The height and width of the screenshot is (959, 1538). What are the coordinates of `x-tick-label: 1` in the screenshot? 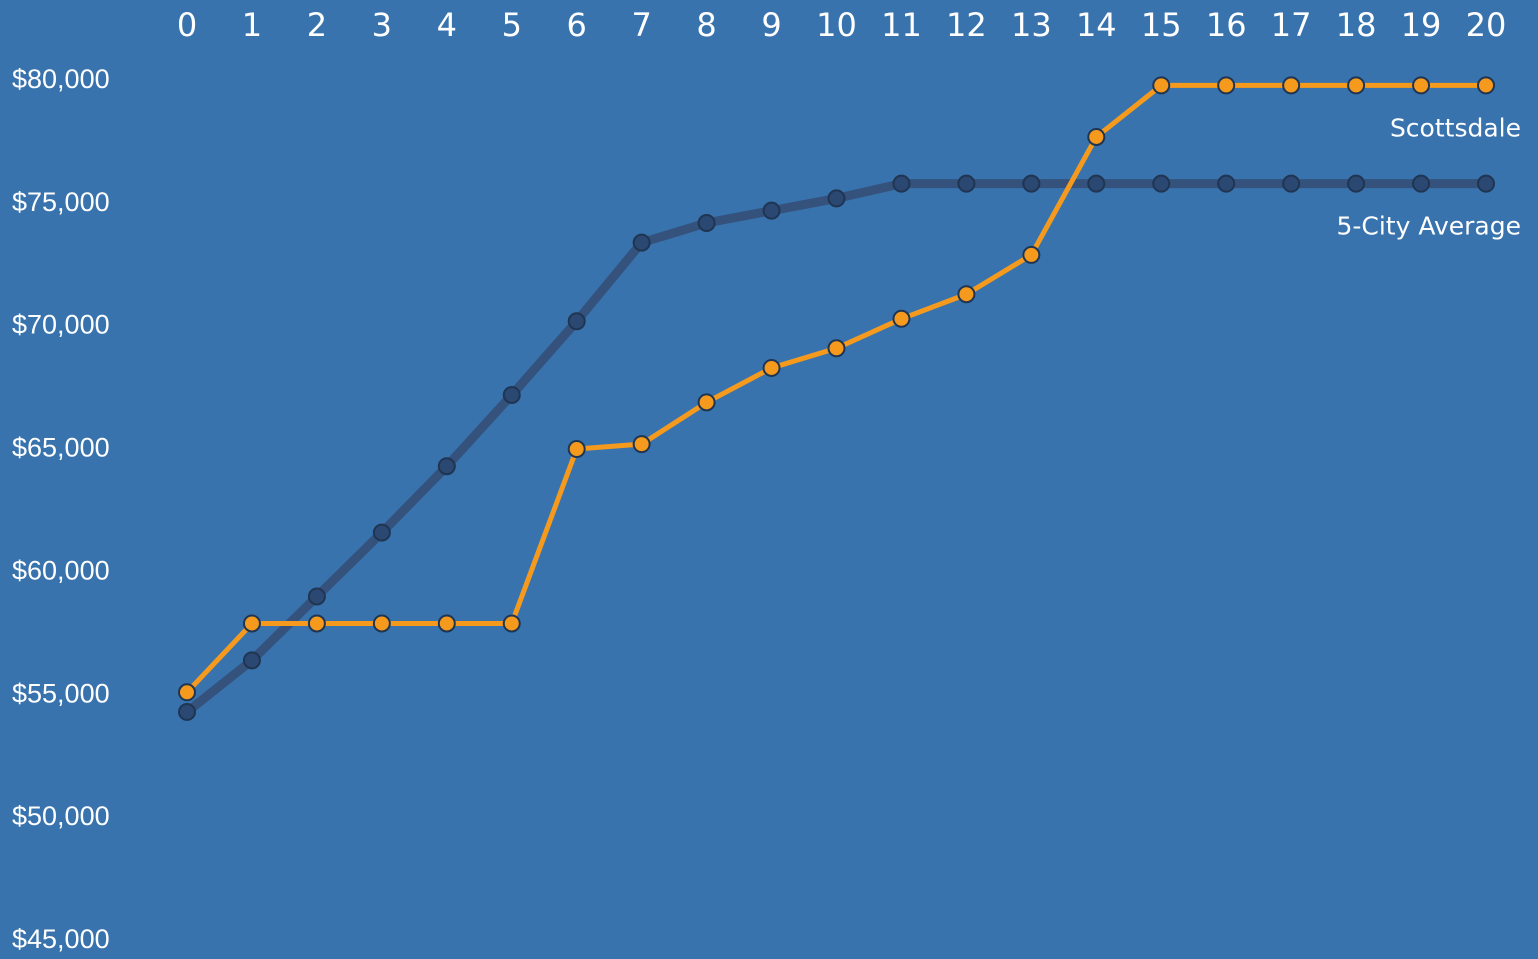 It's located at (252, 25).